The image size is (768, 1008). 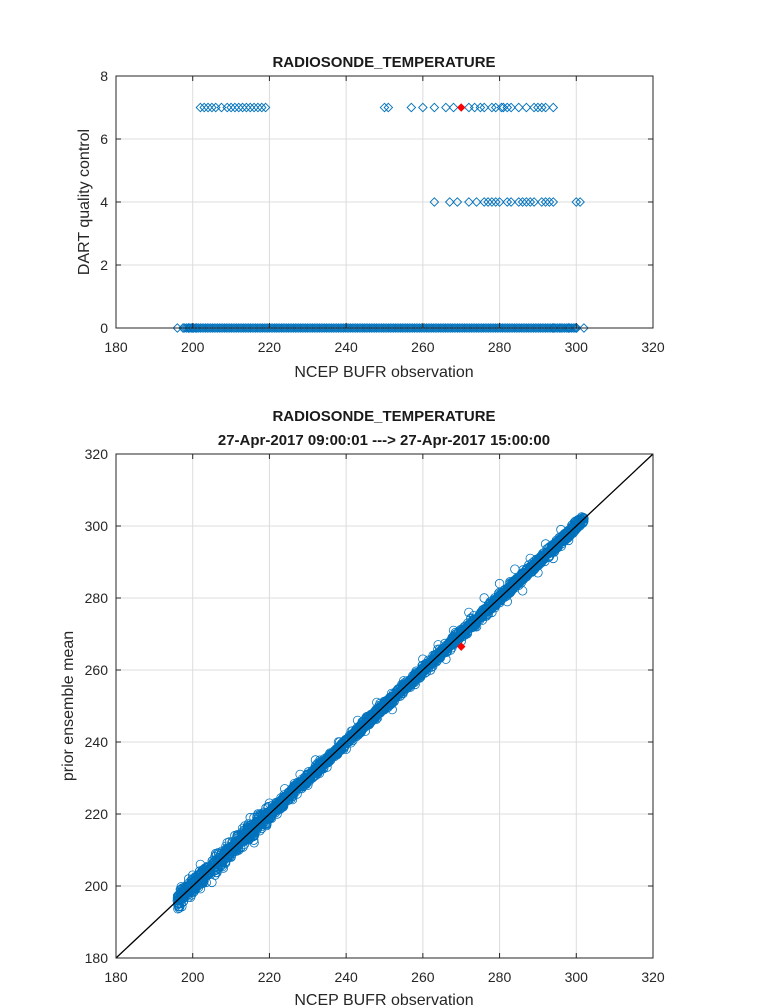 What do you see at coordinates (383, 416) in the screenshot?
I see `prior-chart-title: RADIOSONDE_TEMPERATURE` at bounding box center [383, 416].